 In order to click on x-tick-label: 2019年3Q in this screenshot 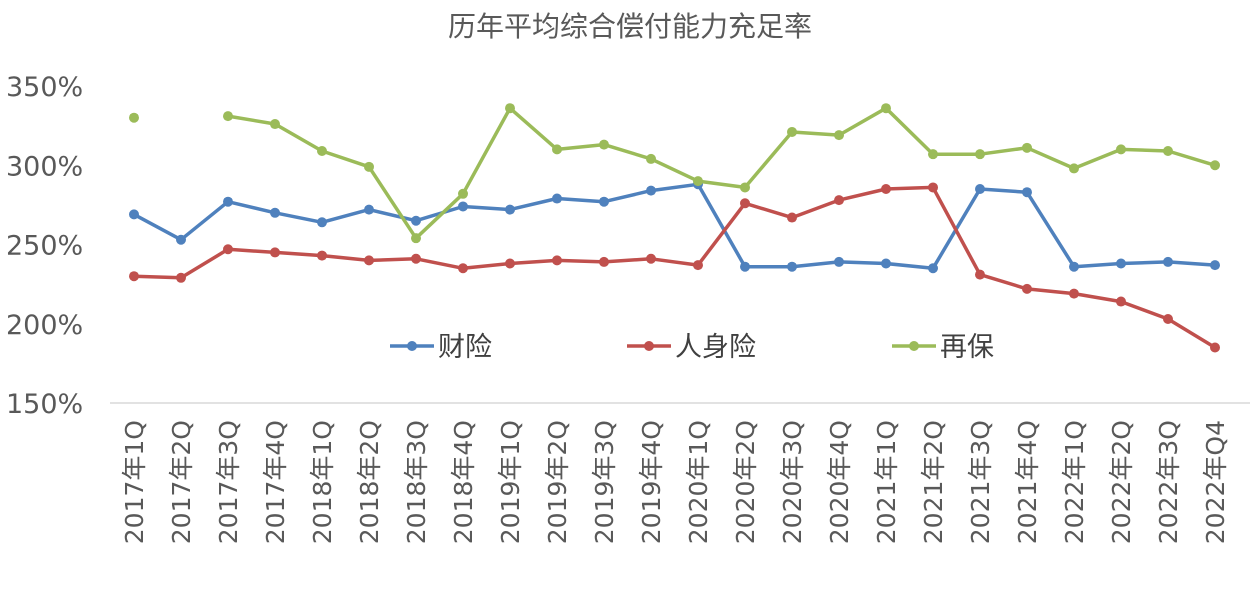, I will do `click(604, 482)`.